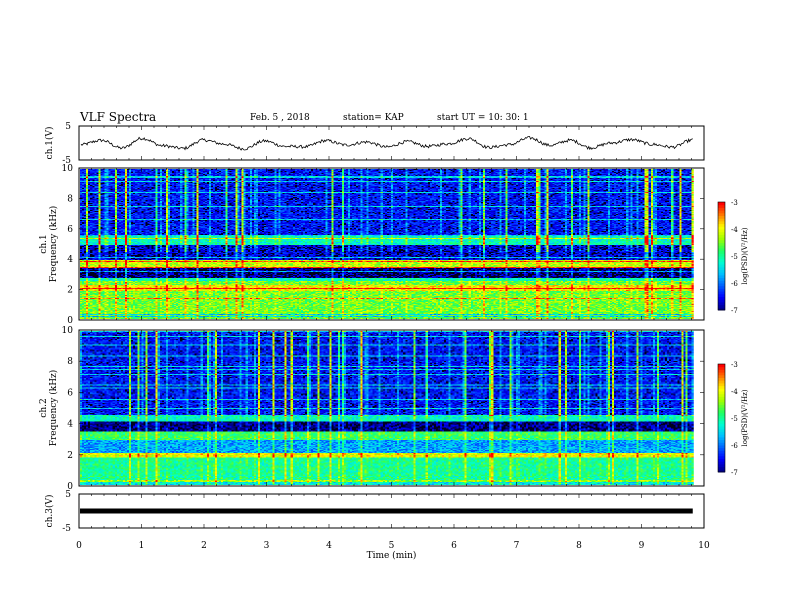 Image resolution: width=792 pixels, height=612 pixels. I want to click on colorbar-tick-label: -6, so click(734, 284).